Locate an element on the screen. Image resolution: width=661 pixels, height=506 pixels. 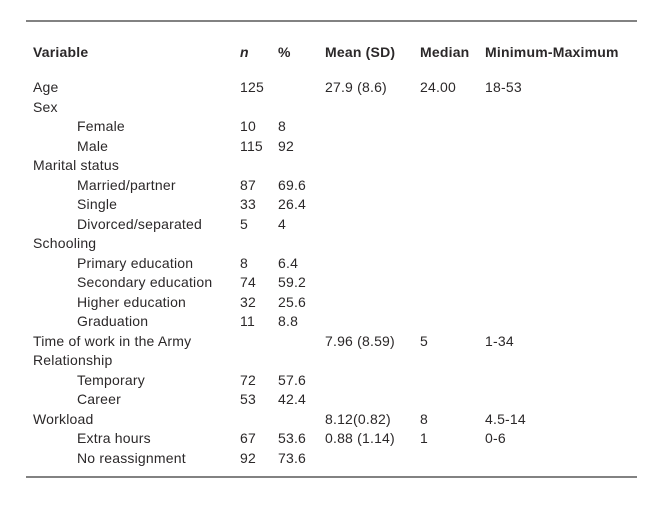
cell-variable: Sex is located at coordinates (45, 106).